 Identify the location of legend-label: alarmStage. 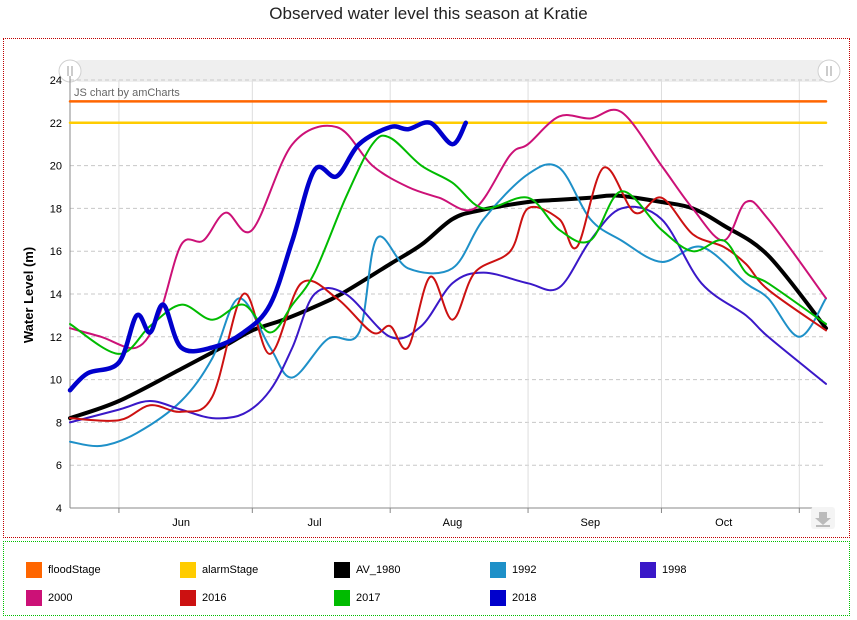
(230, 570).